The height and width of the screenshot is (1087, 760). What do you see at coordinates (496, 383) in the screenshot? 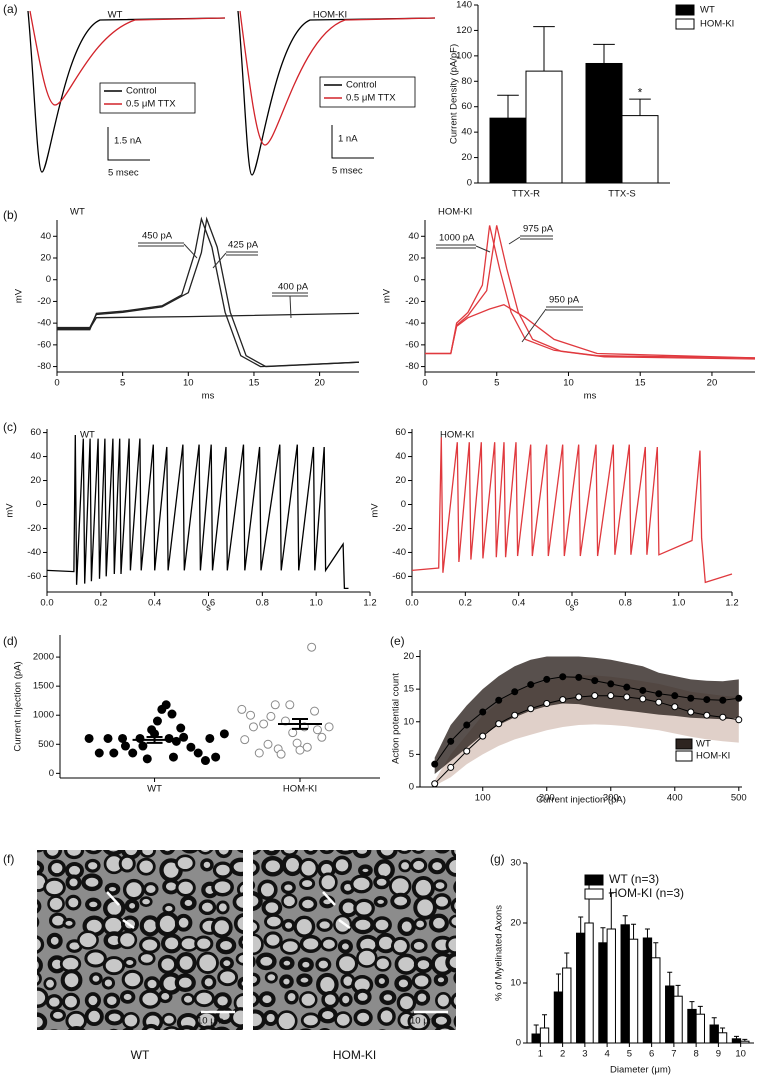
I see `x-tick-label: 5` at bounding box center [496, 383].